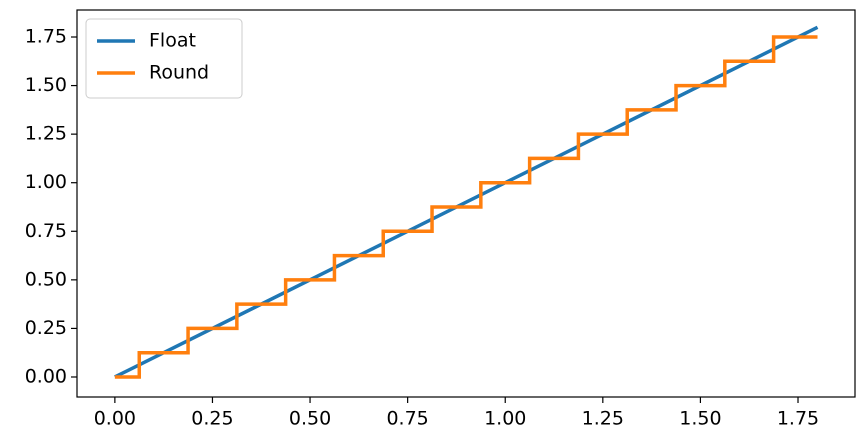  What do you see at coordinates (46, 182) in the screenshot?
I see `y-tick-label: 1.00` at bounding box center [46, 182].